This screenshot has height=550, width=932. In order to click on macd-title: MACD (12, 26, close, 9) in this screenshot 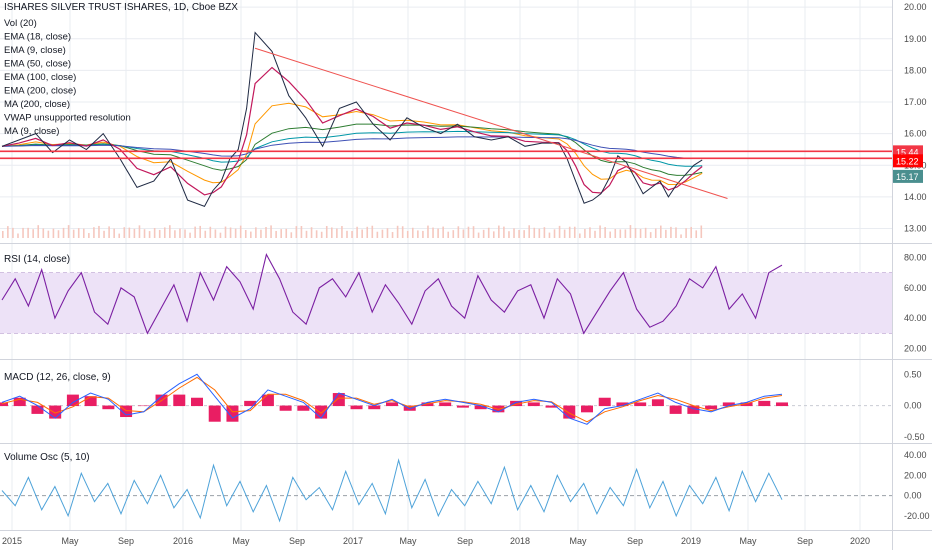, I will do `click(57, 377)`.